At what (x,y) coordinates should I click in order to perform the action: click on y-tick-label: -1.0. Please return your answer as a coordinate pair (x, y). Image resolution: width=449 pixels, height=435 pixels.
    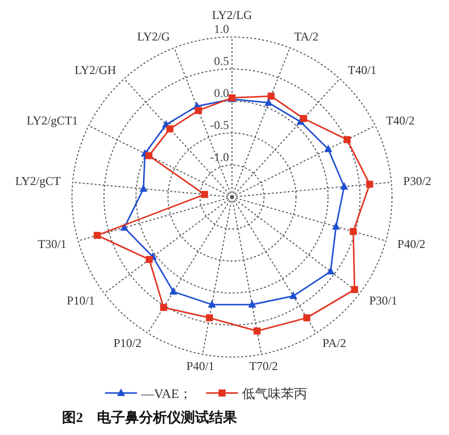
    Looking at the image, I should click on (219, 157).